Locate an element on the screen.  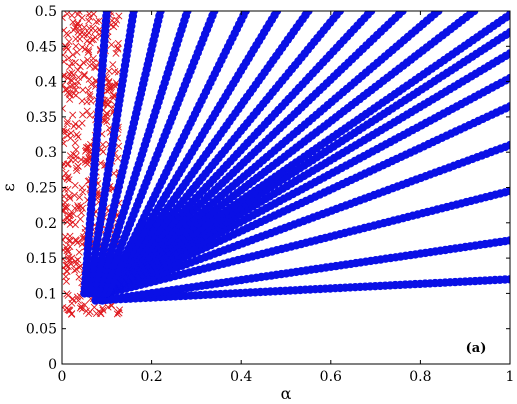
x-tick-label: 0.6 is located at coordinates (331, 377).